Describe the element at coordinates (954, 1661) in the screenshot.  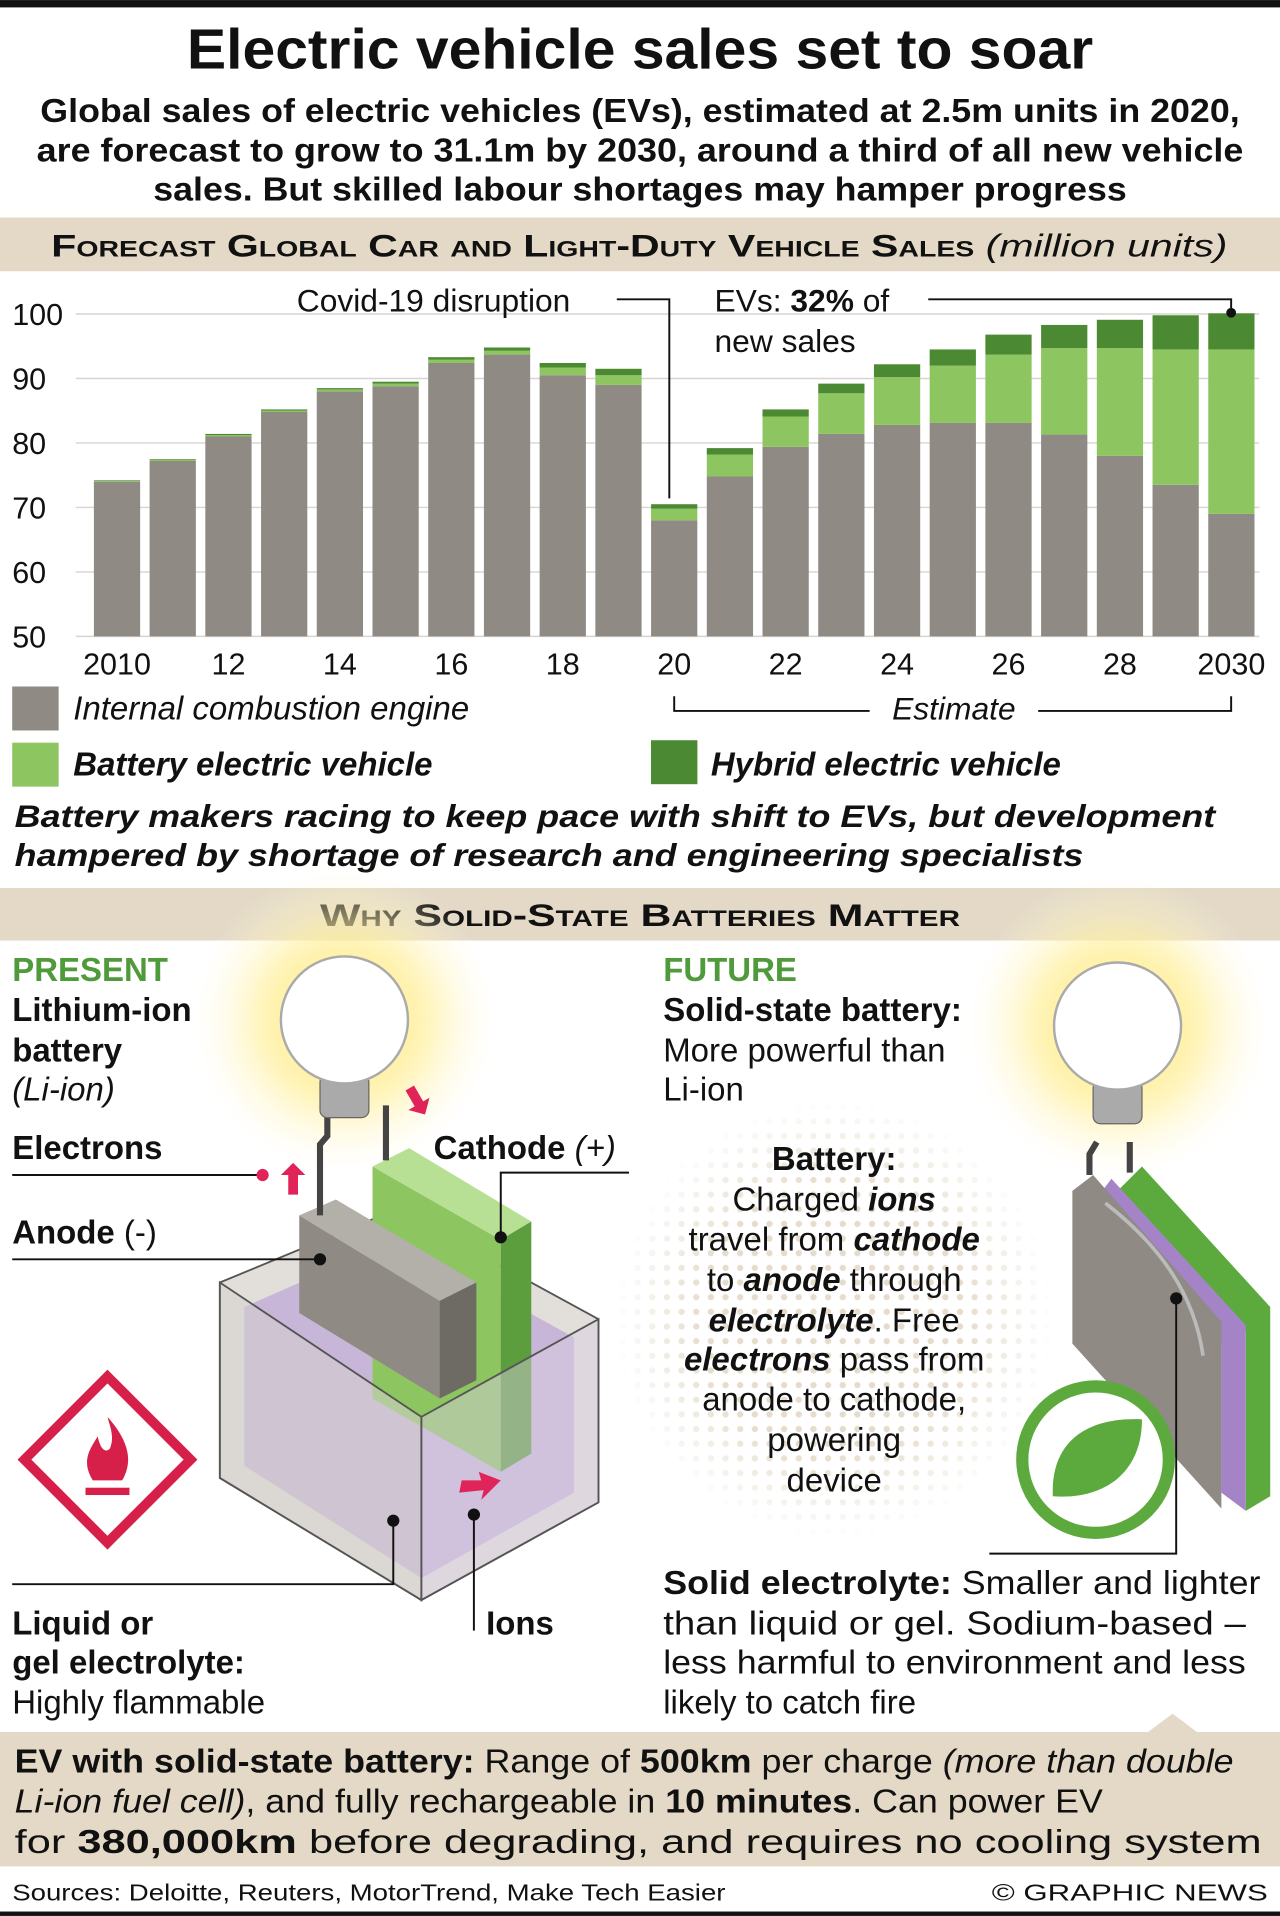
I see `label: less harmful to environment and less` at that location.